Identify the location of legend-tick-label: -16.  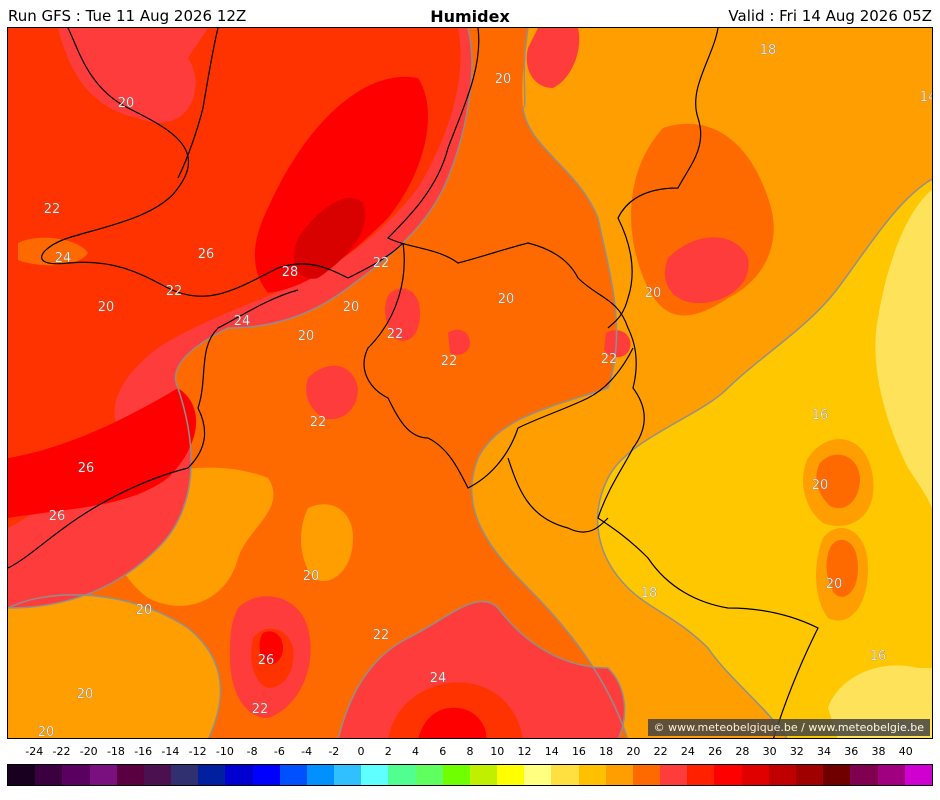
(143, 751).